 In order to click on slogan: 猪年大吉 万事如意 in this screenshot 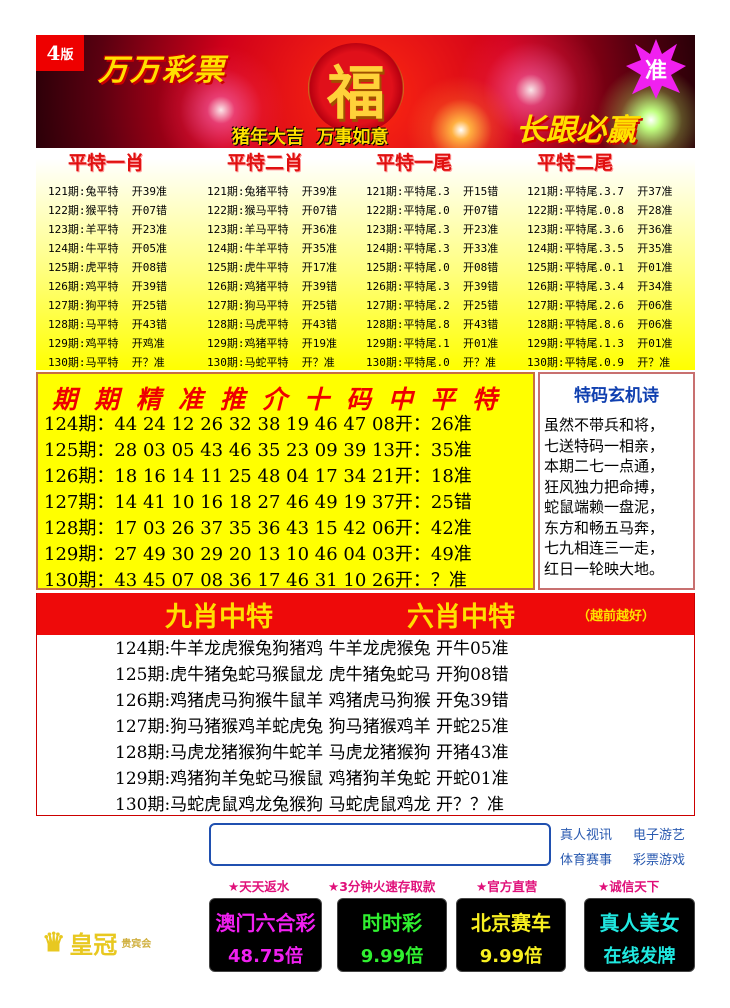, I will do `click(310, 137)`.